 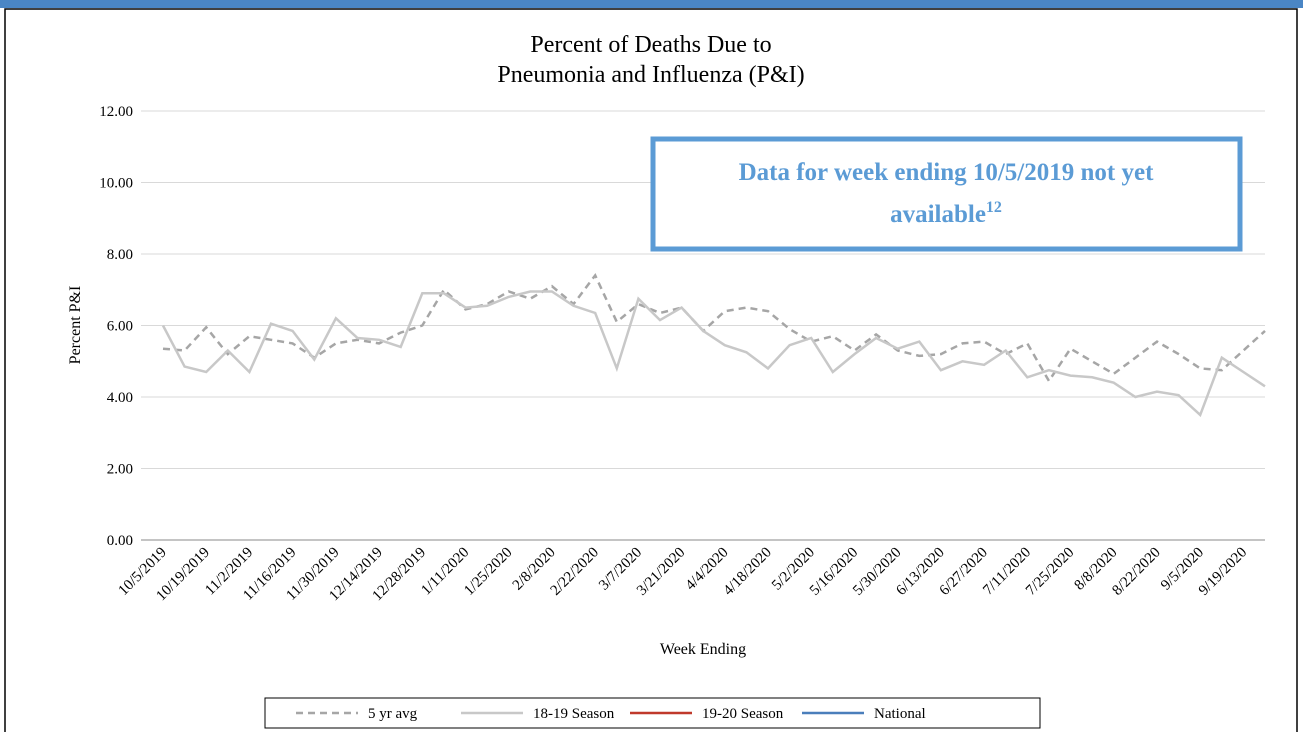 What do you see at coordinates (116, 112) in the screenshot?
I see `y-tick-label: 12.00` at bounding box center [116, 112].